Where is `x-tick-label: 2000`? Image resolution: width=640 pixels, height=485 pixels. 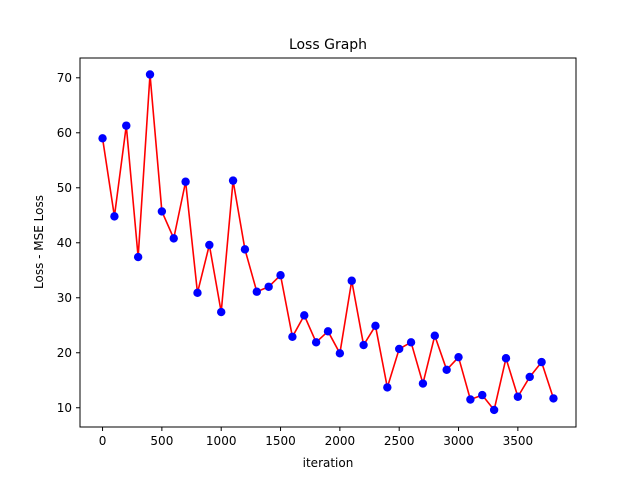 x-tick-label: 2000 is located at coordinates (340, 441).